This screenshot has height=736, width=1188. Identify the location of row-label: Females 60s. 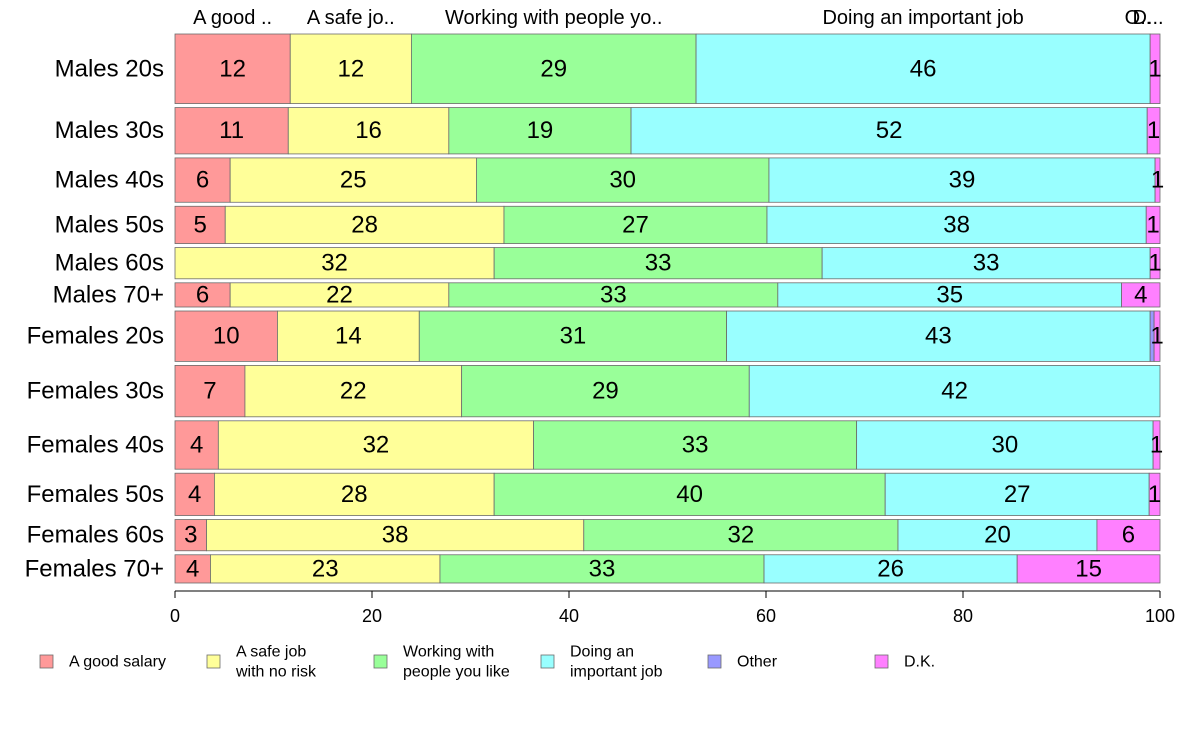
(95, 535).